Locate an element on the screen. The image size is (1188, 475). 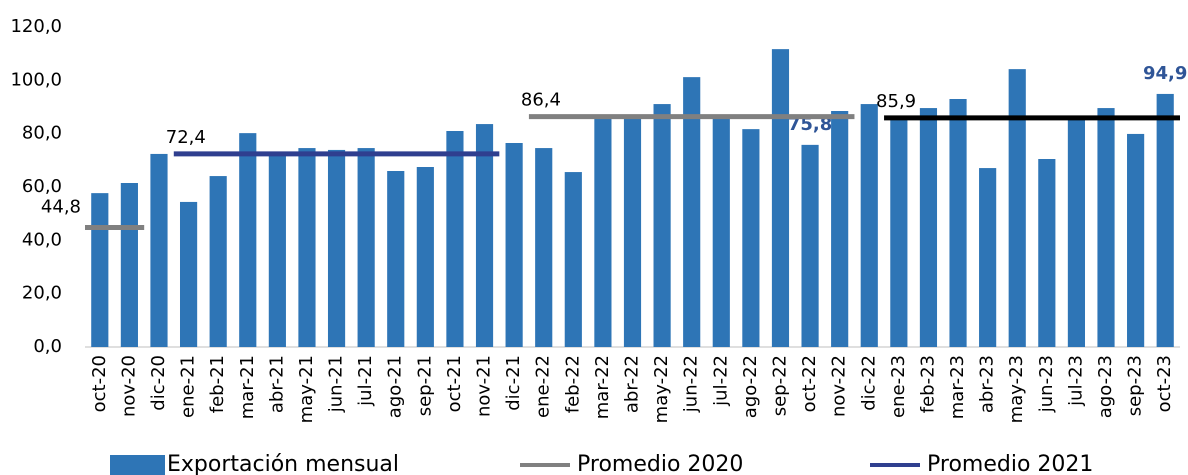
line-label: 44,8 is located at coordinates (61, 207).